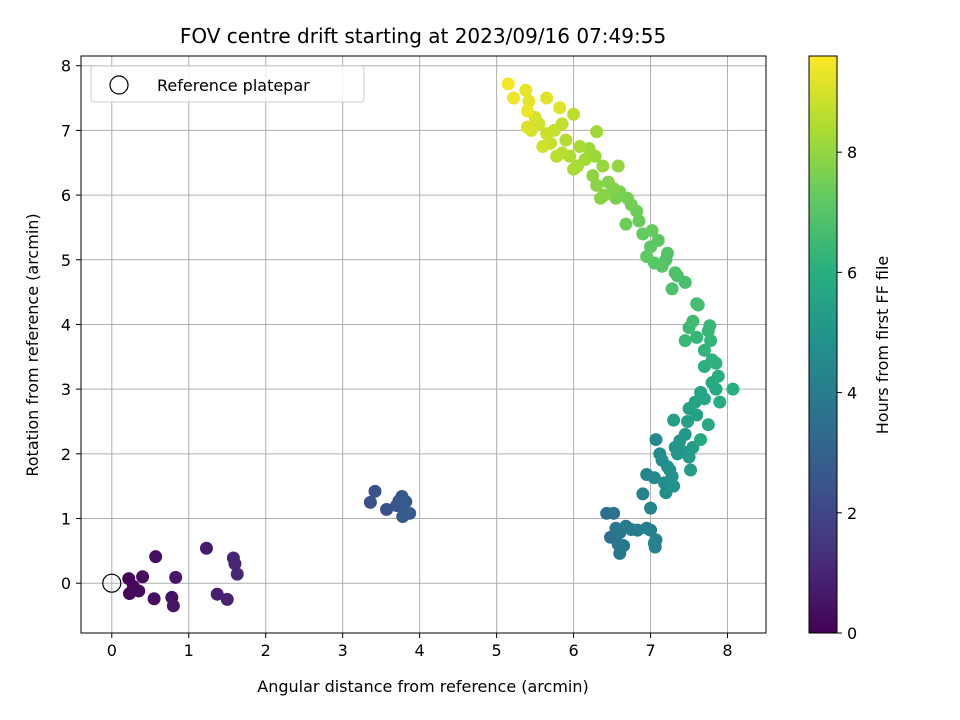 Image resolution: width=960 pixels, height=720 pixels. I want to click on reference-platepar-marker, so click(112, 583).